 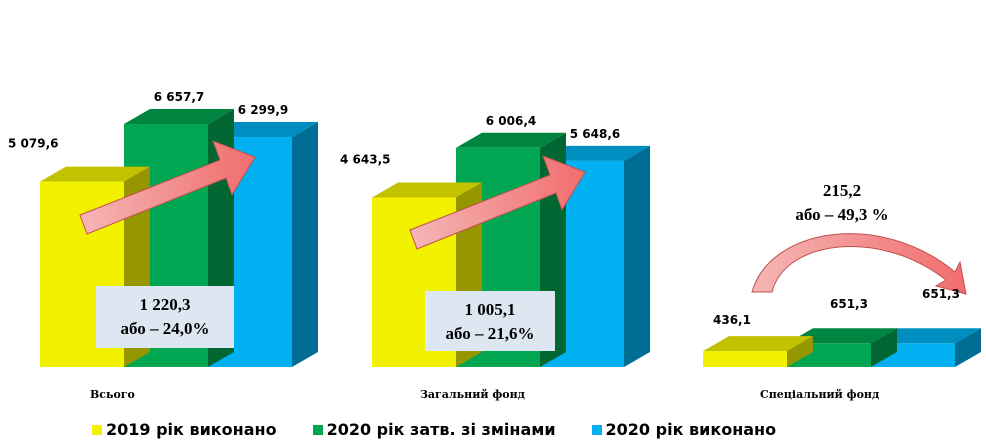 I want to click on annotation-line1-2: 215,2, so click(x=842, y=190).